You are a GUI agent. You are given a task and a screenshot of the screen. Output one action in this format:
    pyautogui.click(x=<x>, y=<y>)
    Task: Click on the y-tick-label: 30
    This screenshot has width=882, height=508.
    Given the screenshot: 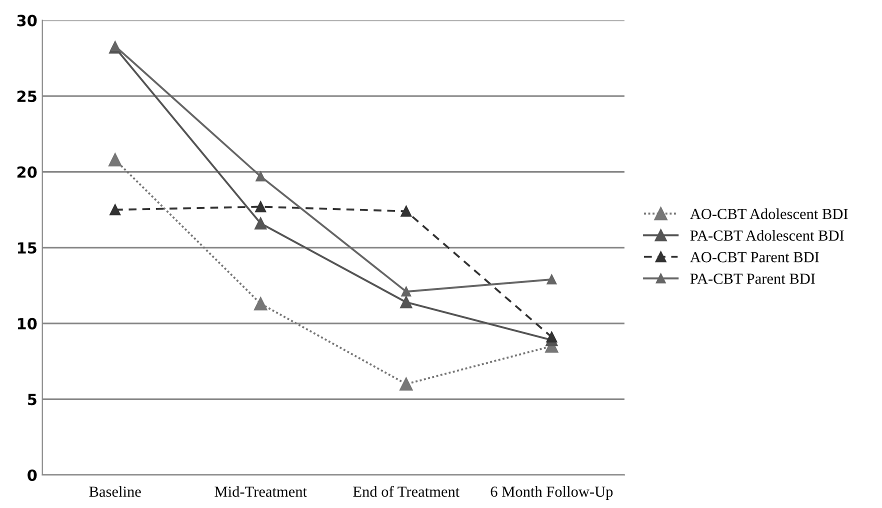 What is the action you would take?
    pyautogui.click(x=27, y=20)
    